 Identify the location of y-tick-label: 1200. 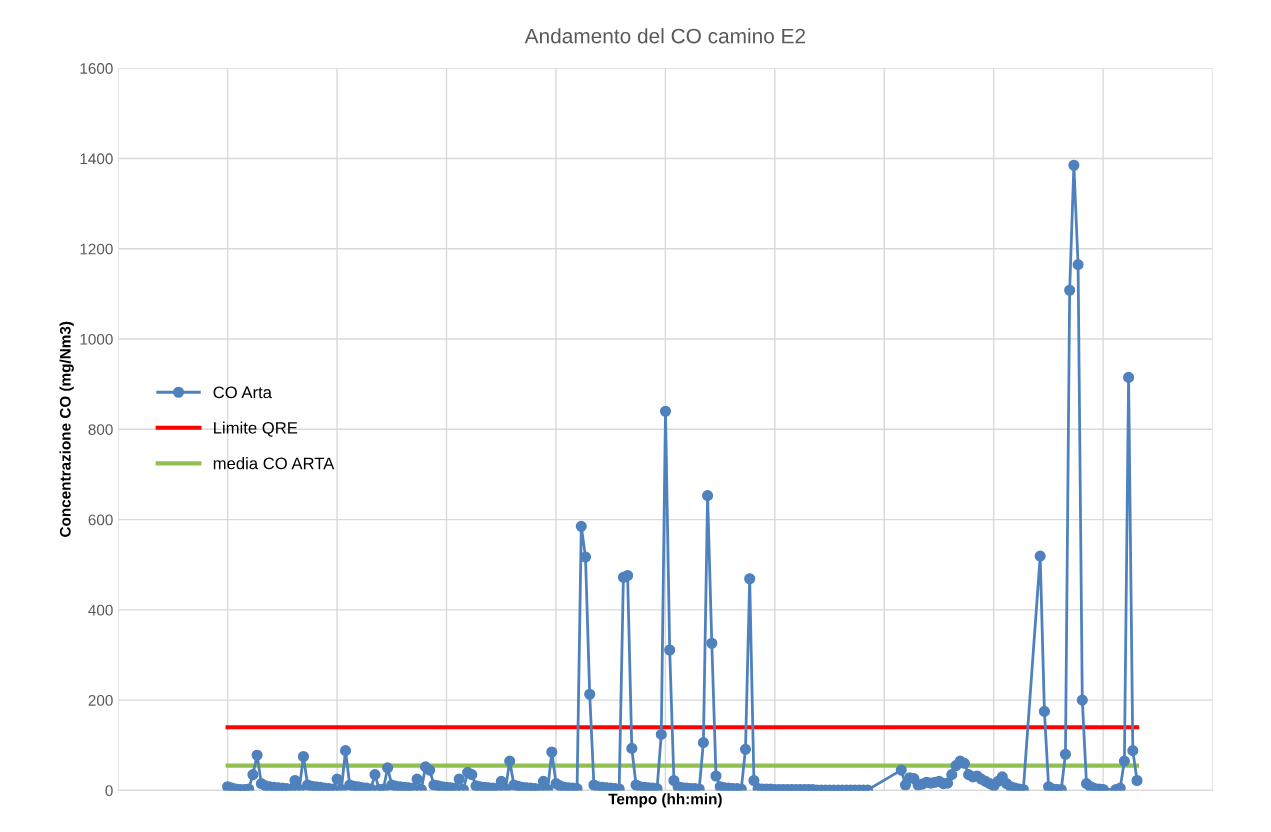
(96, 249).